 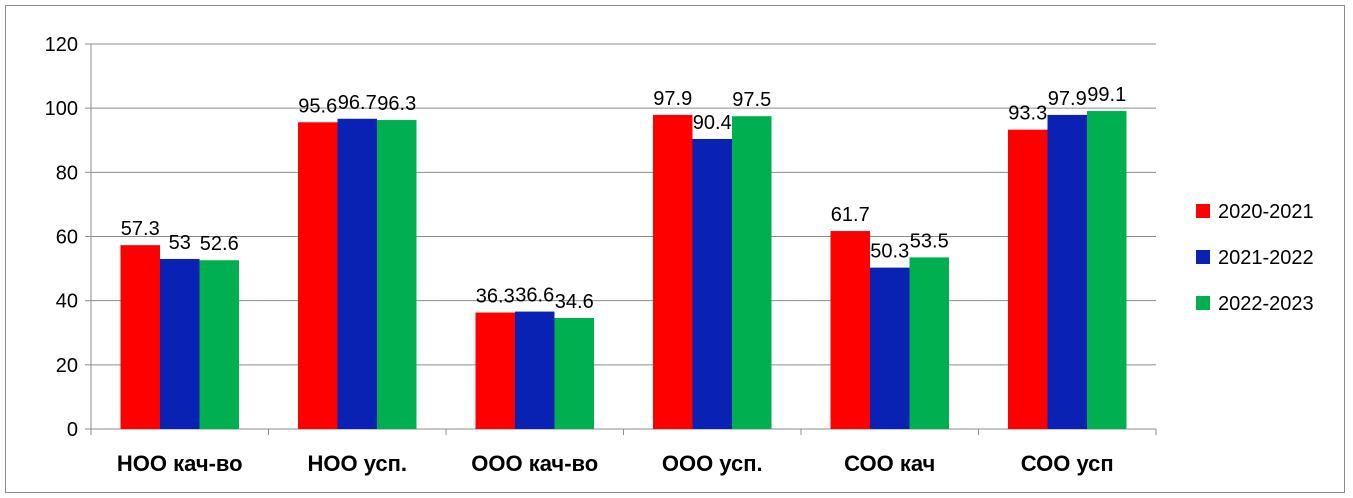 I want to click on x-tick-label: ООО кач-во, so click(x=534, y=463).